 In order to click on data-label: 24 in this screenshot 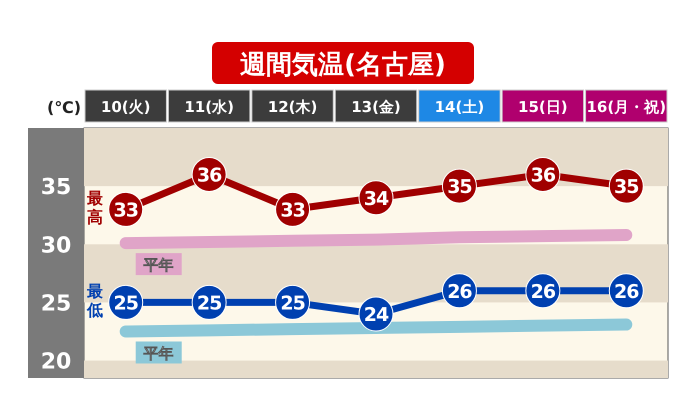, I will do `click(376, 315)`.